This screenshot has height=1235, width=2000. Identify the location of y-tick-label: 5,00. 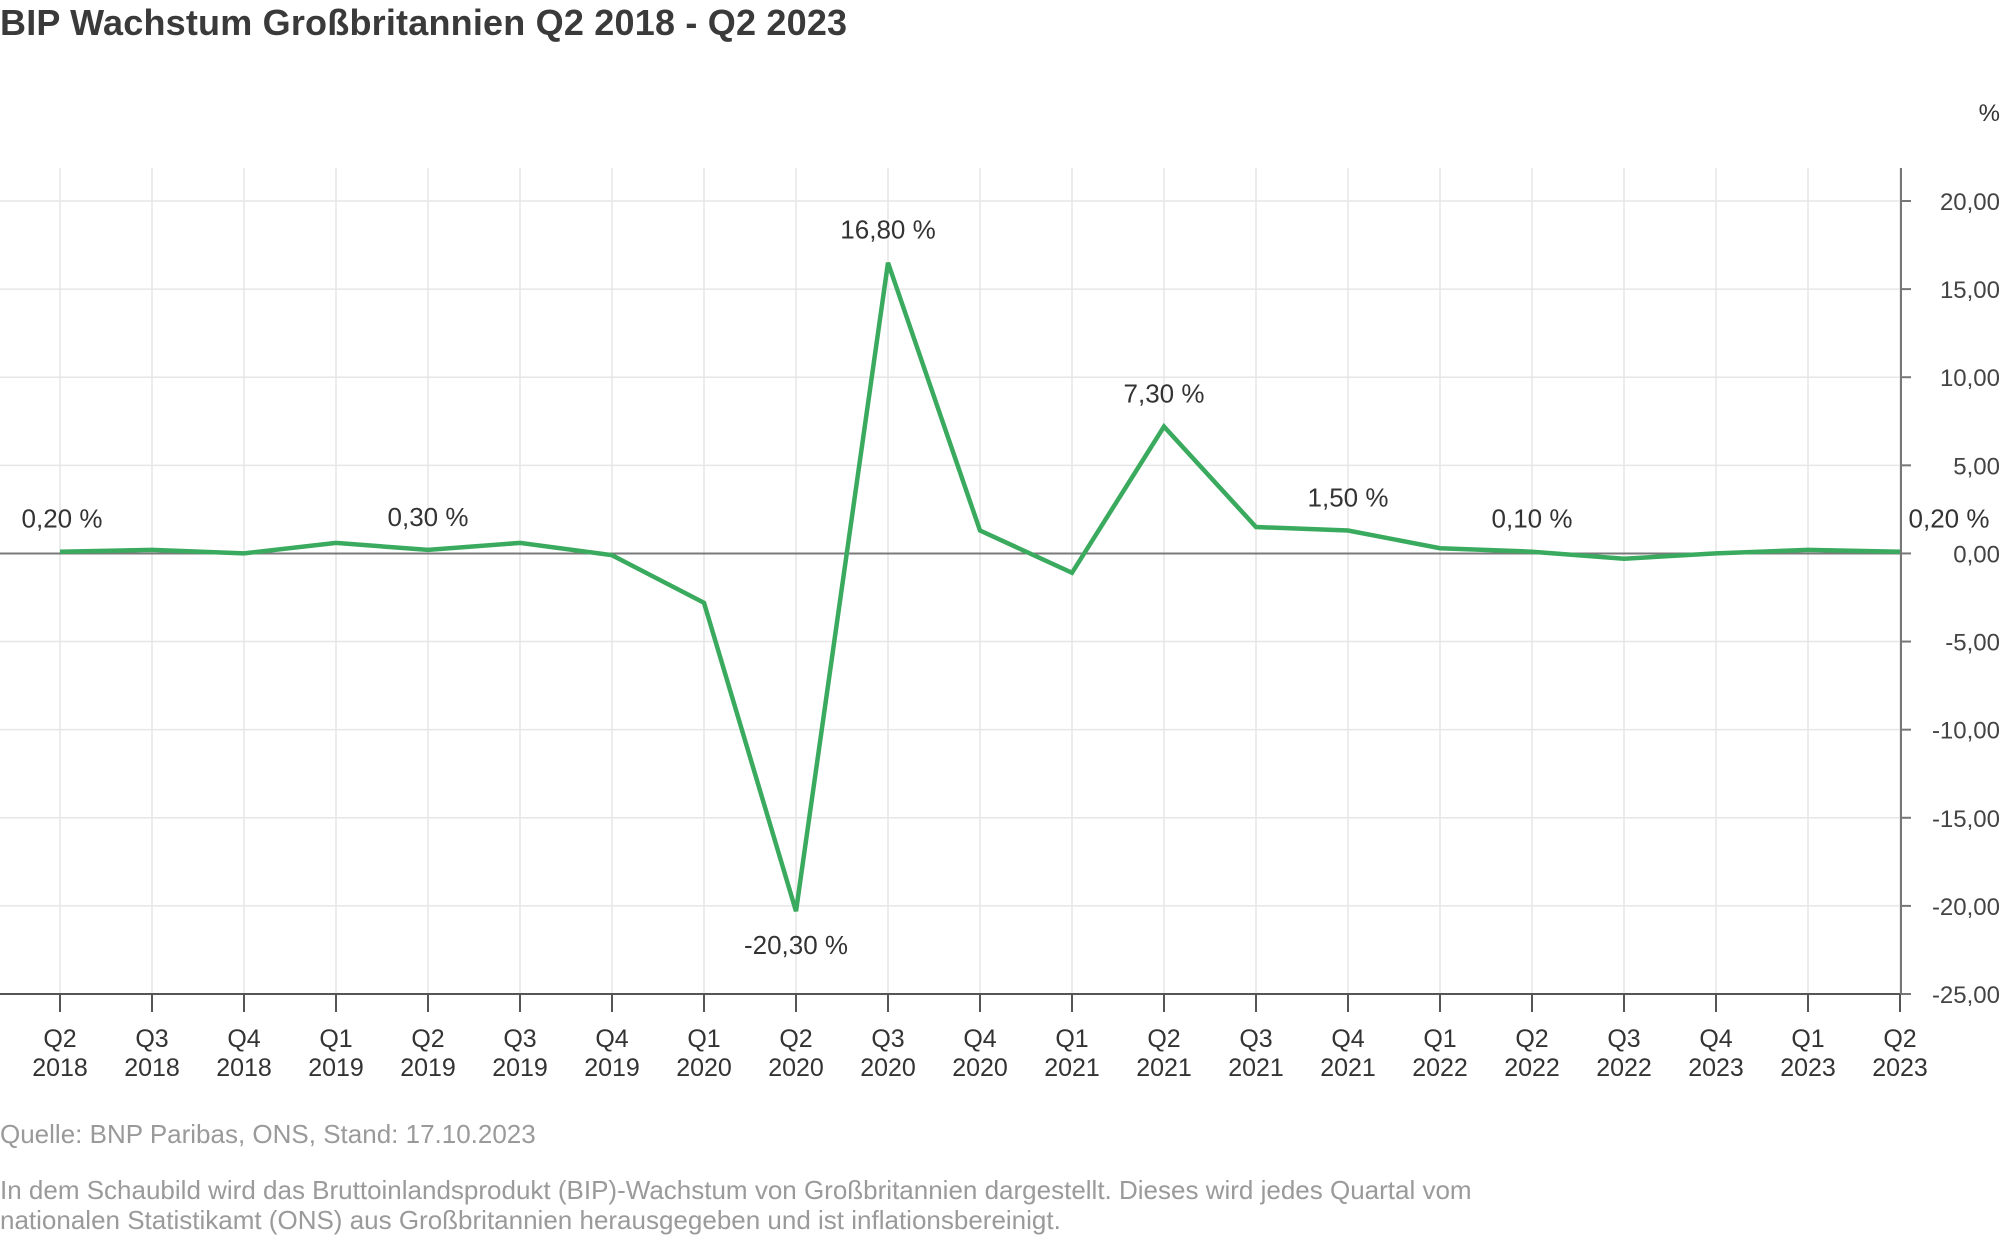
(1976, 466).